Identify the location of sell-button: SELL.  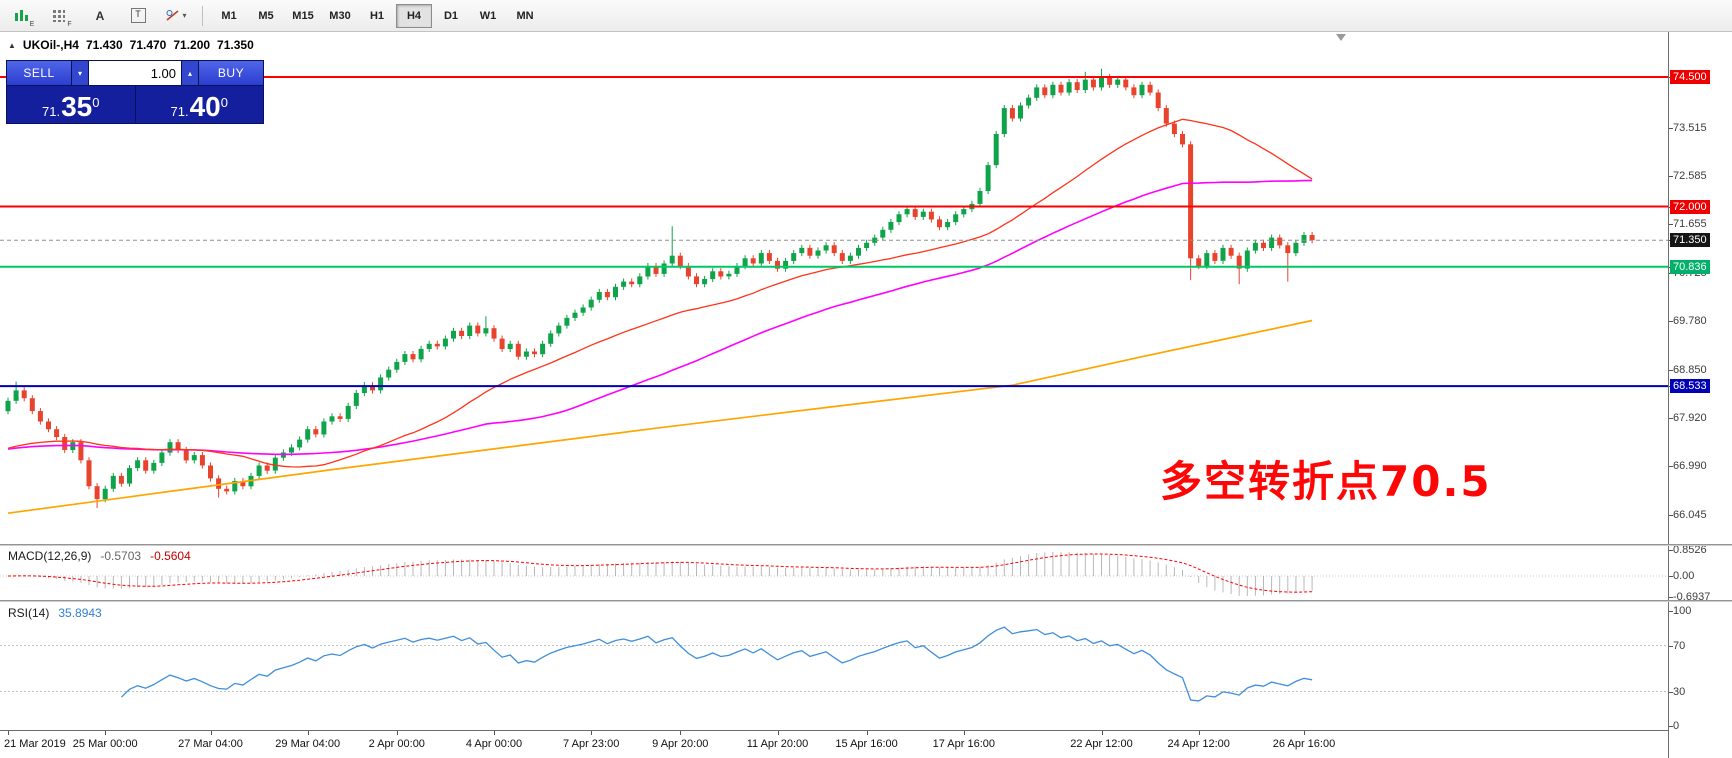
(39, 73).